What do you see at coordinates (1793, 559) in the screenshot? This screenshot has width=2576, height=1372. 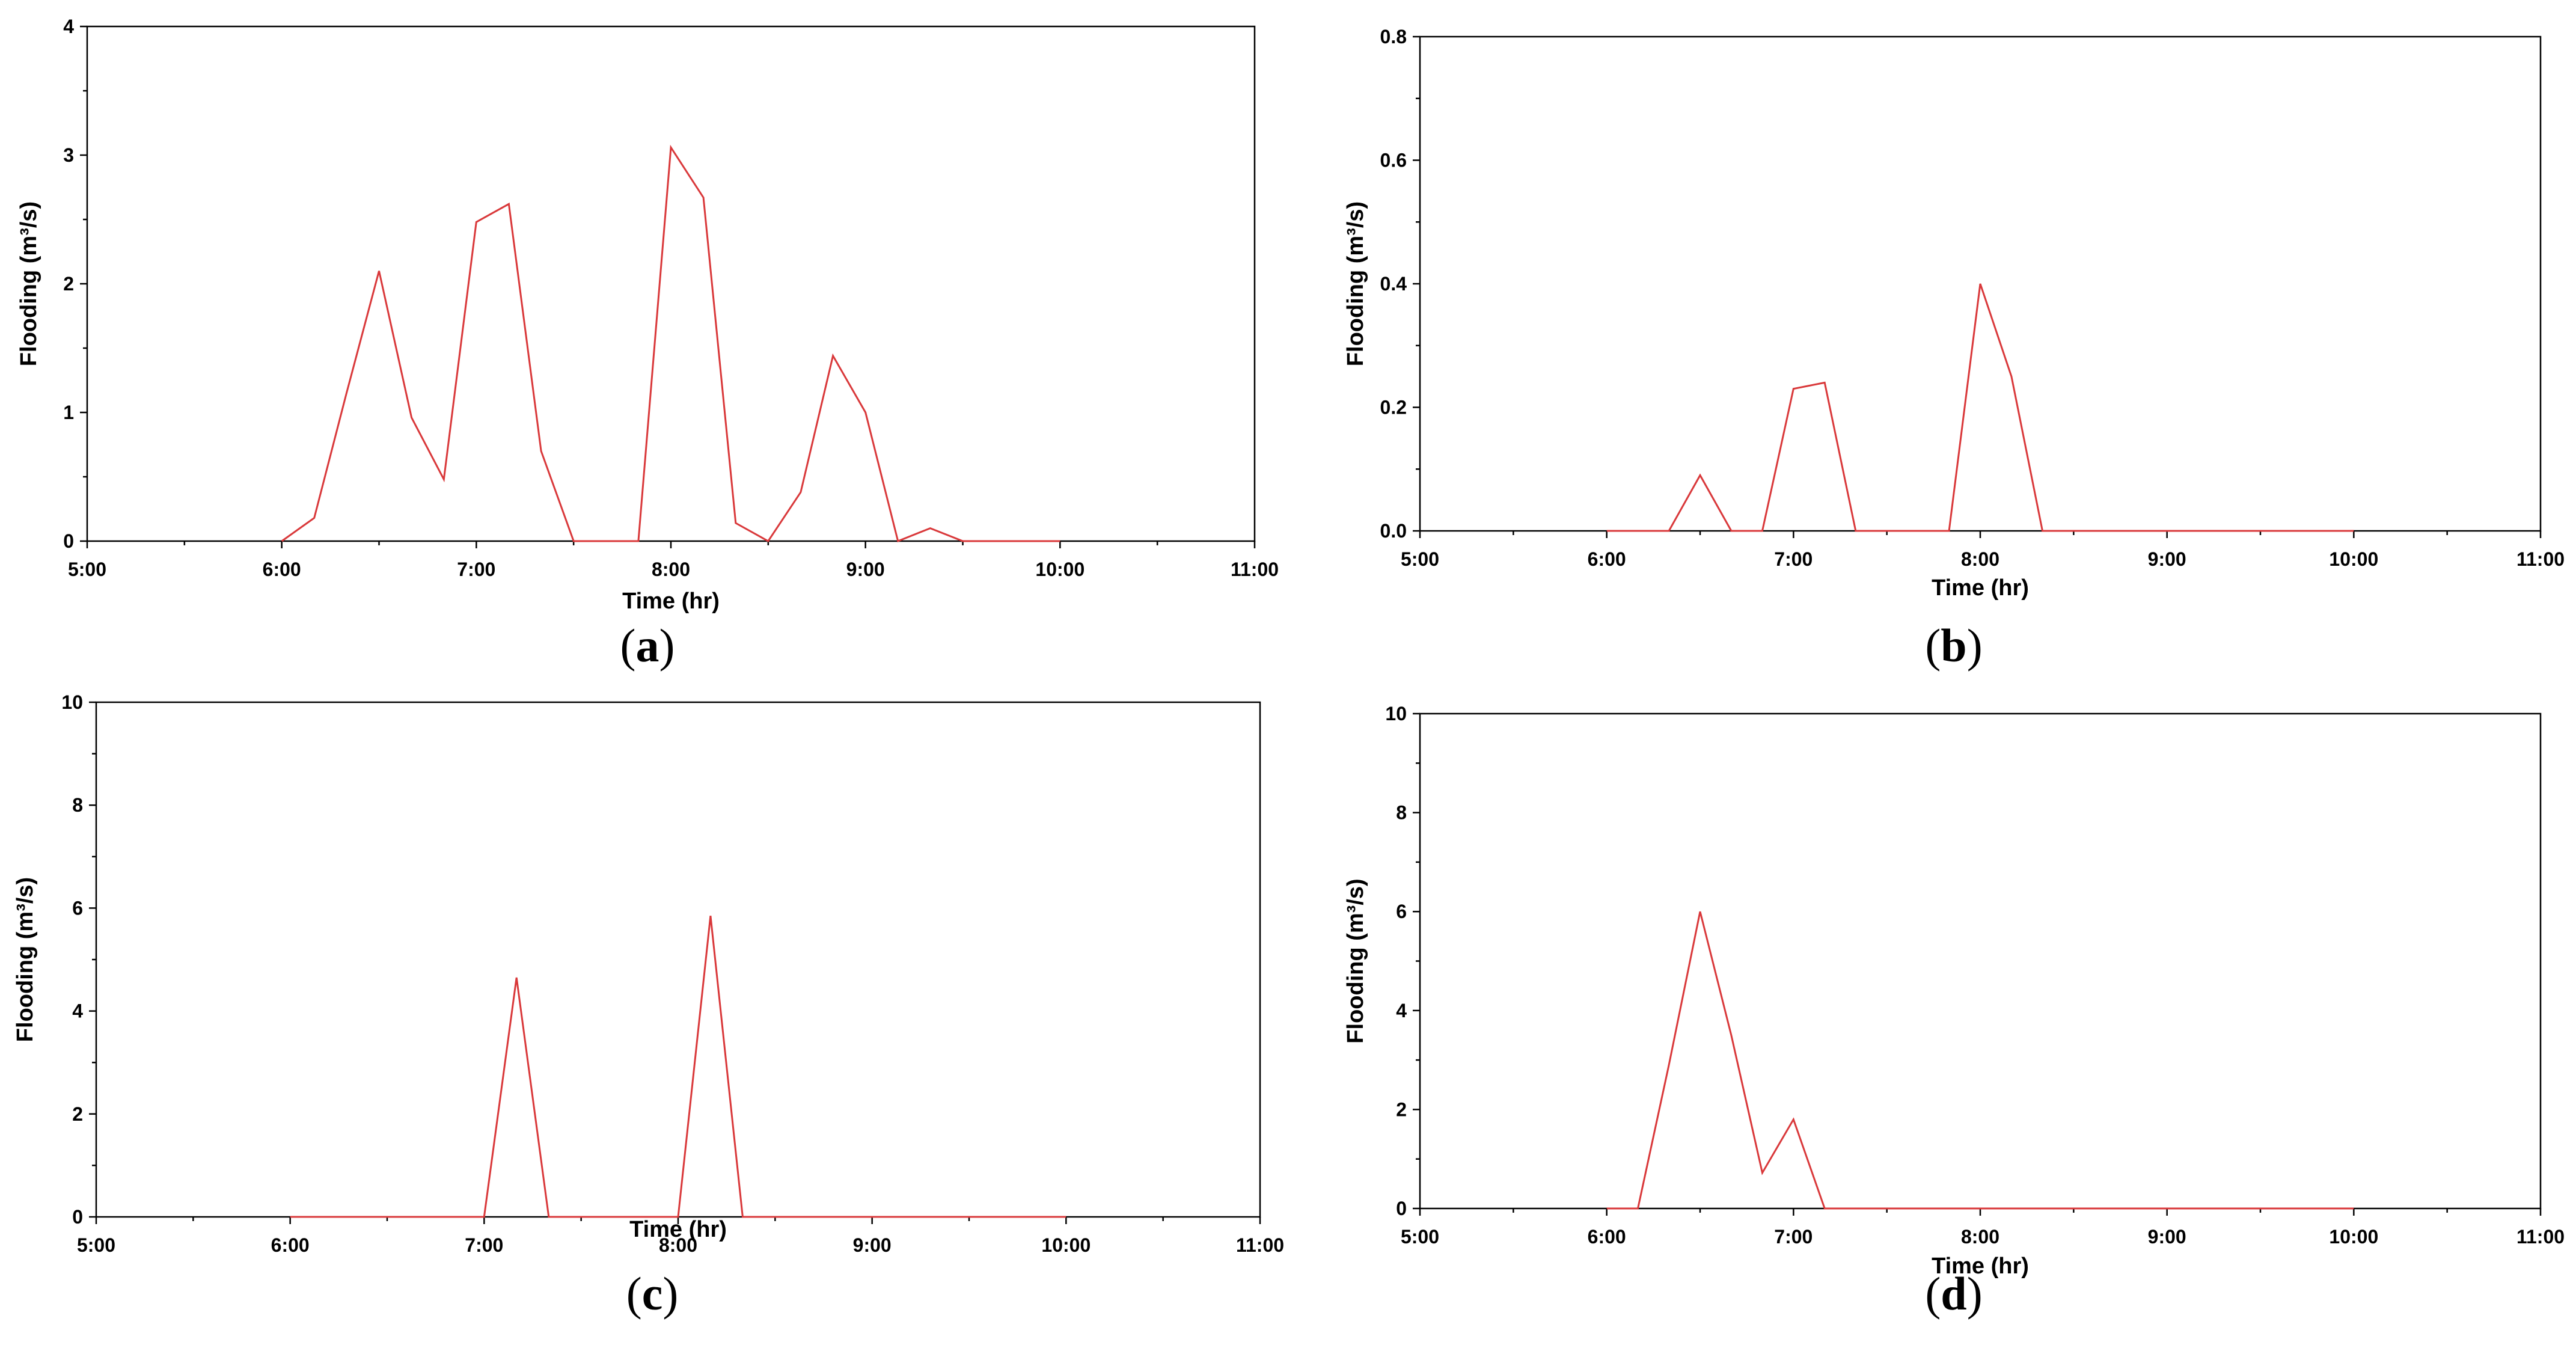 I see `x-tick-label-b: 7:00` at bounding box center [1793, 559].